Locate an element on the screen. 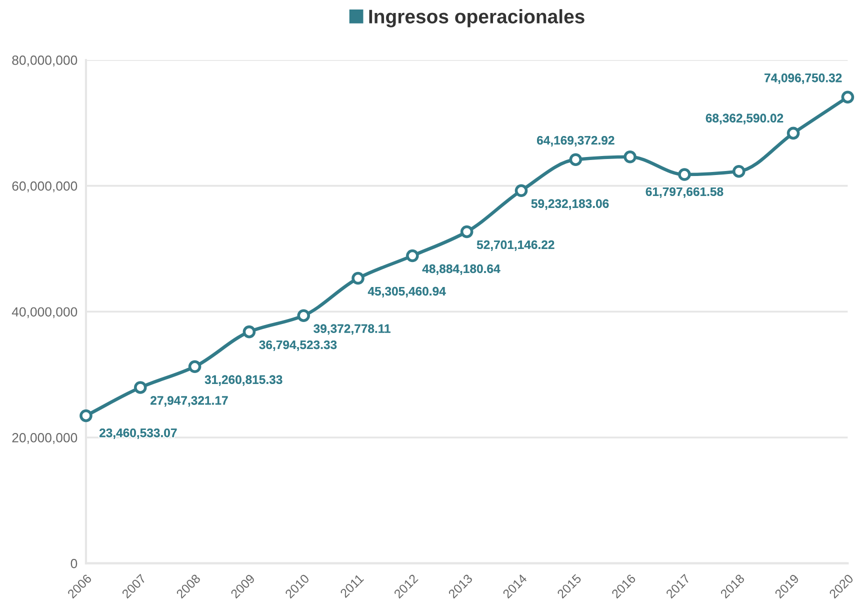 This screenshot has width=858, height=609. data-label: 52,701,146.22 is located at coordinates (515, 245).